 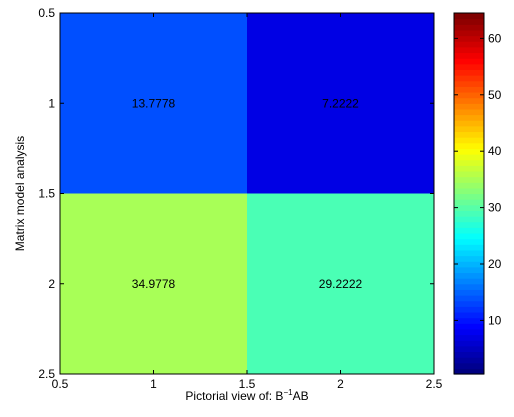 I want to click on x-axis-label-suffix: AB, so click(x=301, y=396).